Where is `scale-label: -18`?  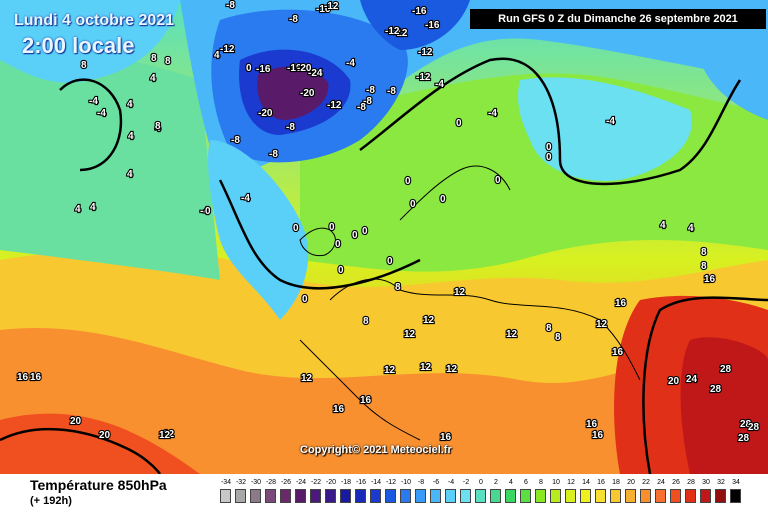 scale-label: -18 is located at coordinates (346, 482).